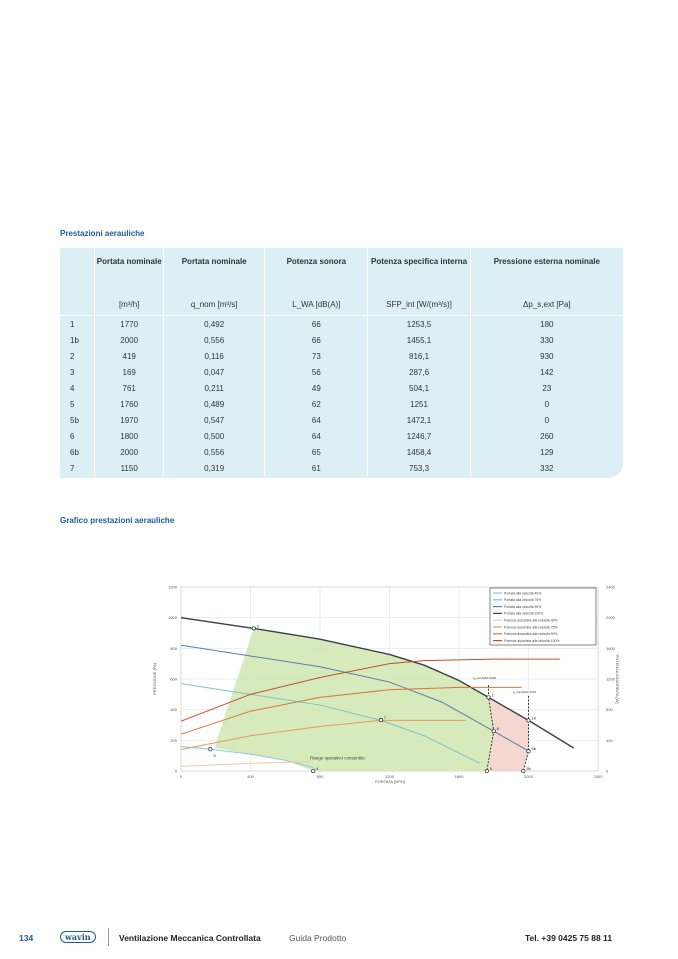  Describe the element at coordinates (316, 356) in the screenshot. I see `table-cell: 73` at that location.